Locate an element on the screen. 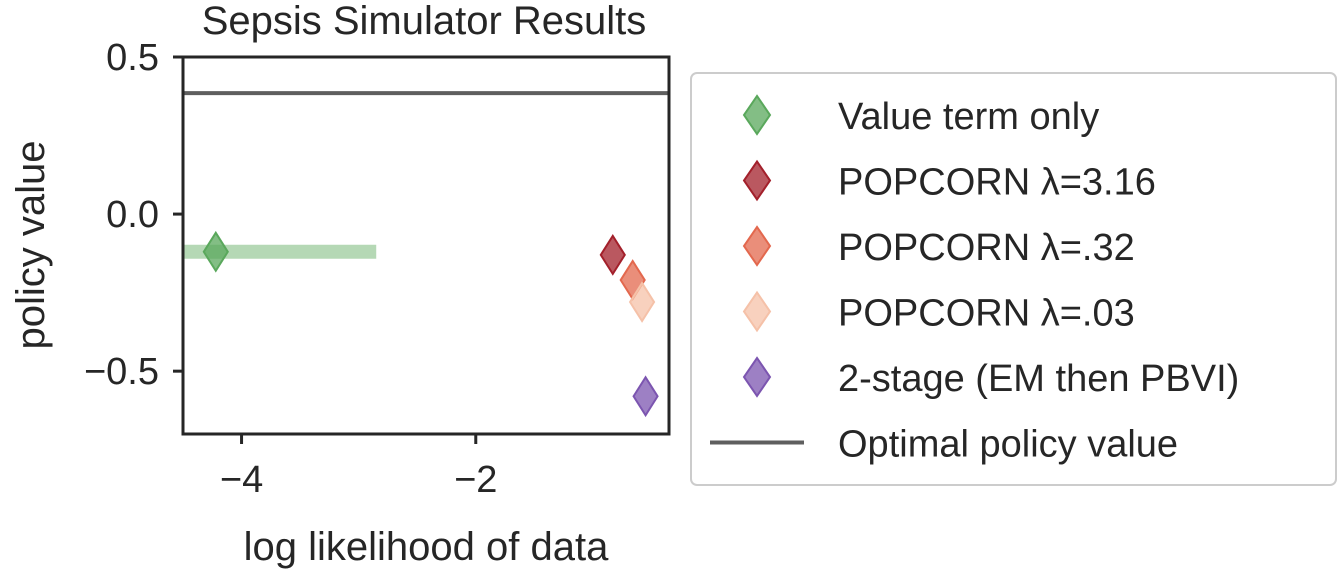  x-tick-label-1: −2 is located at coordinates (475, 480).